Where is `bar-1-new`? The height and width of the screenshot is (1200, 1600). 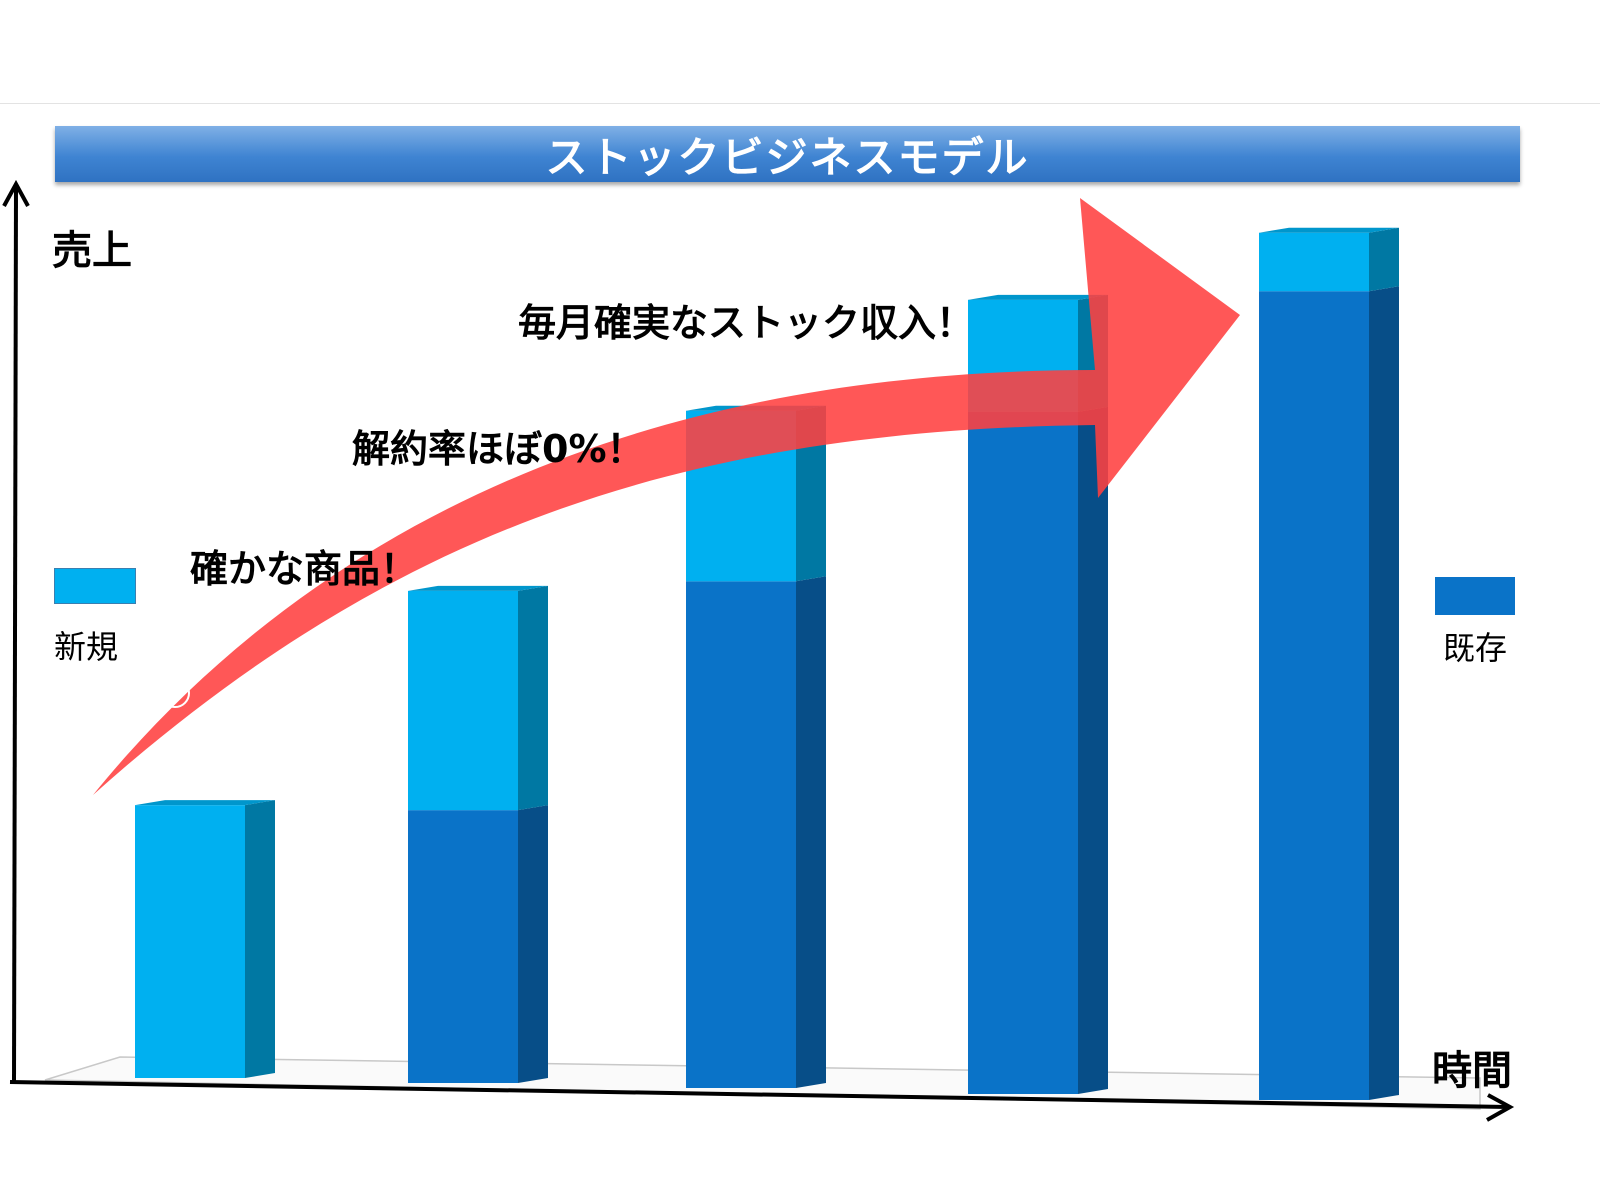
bar-1-new is located at coordinates (205, 939).